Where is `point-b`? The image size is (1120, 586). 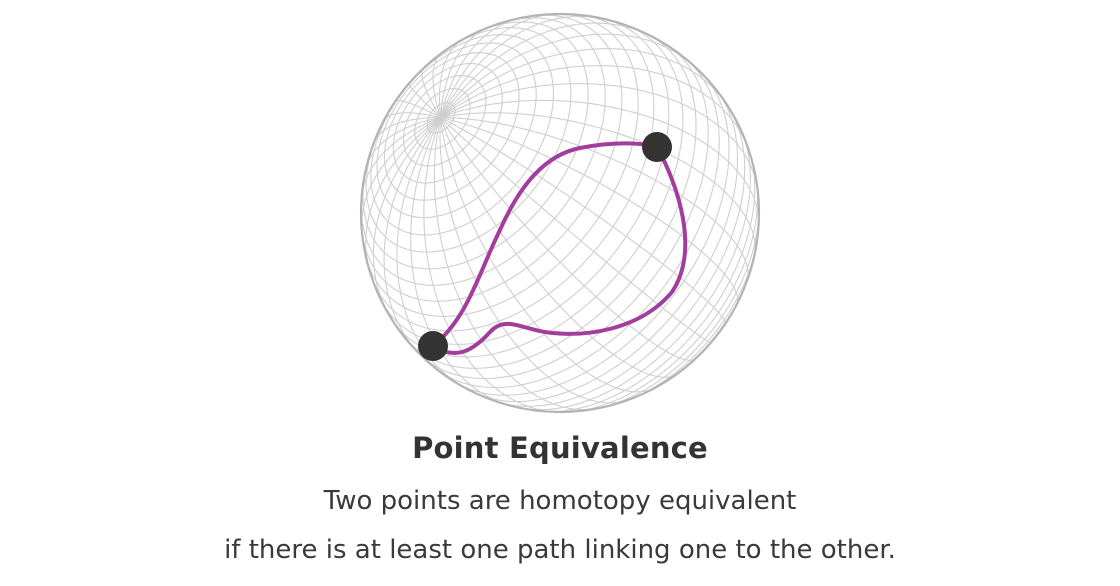 point-b is located at coordinates (433, 346).